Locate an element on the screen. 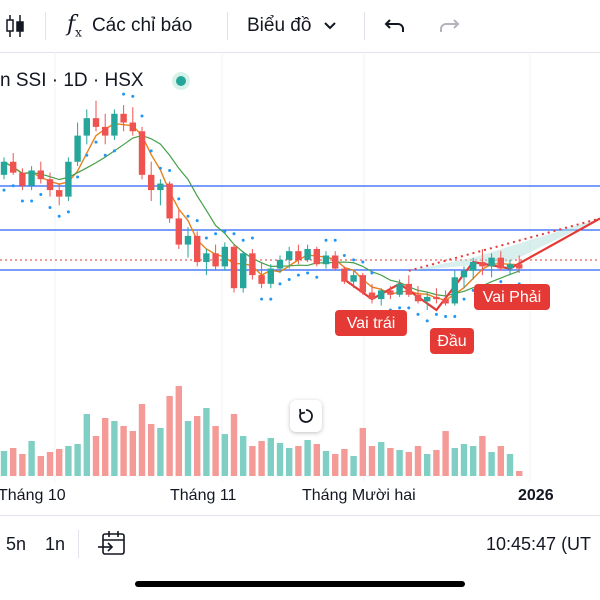 This screenshot has height=600, width=600. goto-date-icon is located at coordinates (113, 546).